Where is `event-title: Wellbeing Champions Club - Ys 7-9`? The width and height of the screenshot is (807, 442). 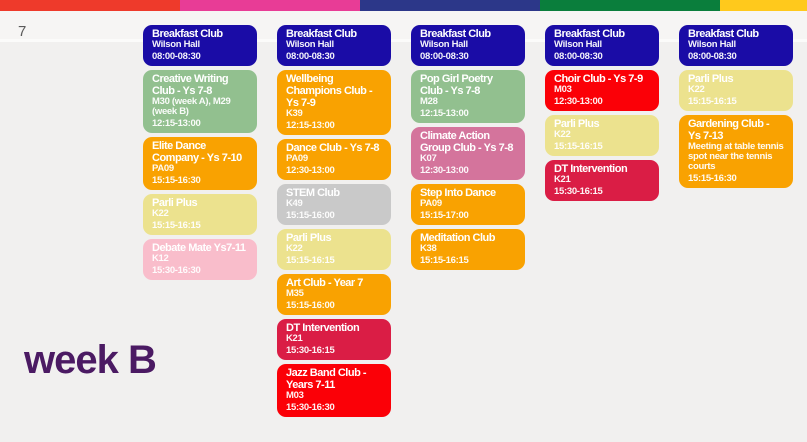
event-title: Wellbeing Champions Club - Ys 7-9 is located at coordinates (329, 91).